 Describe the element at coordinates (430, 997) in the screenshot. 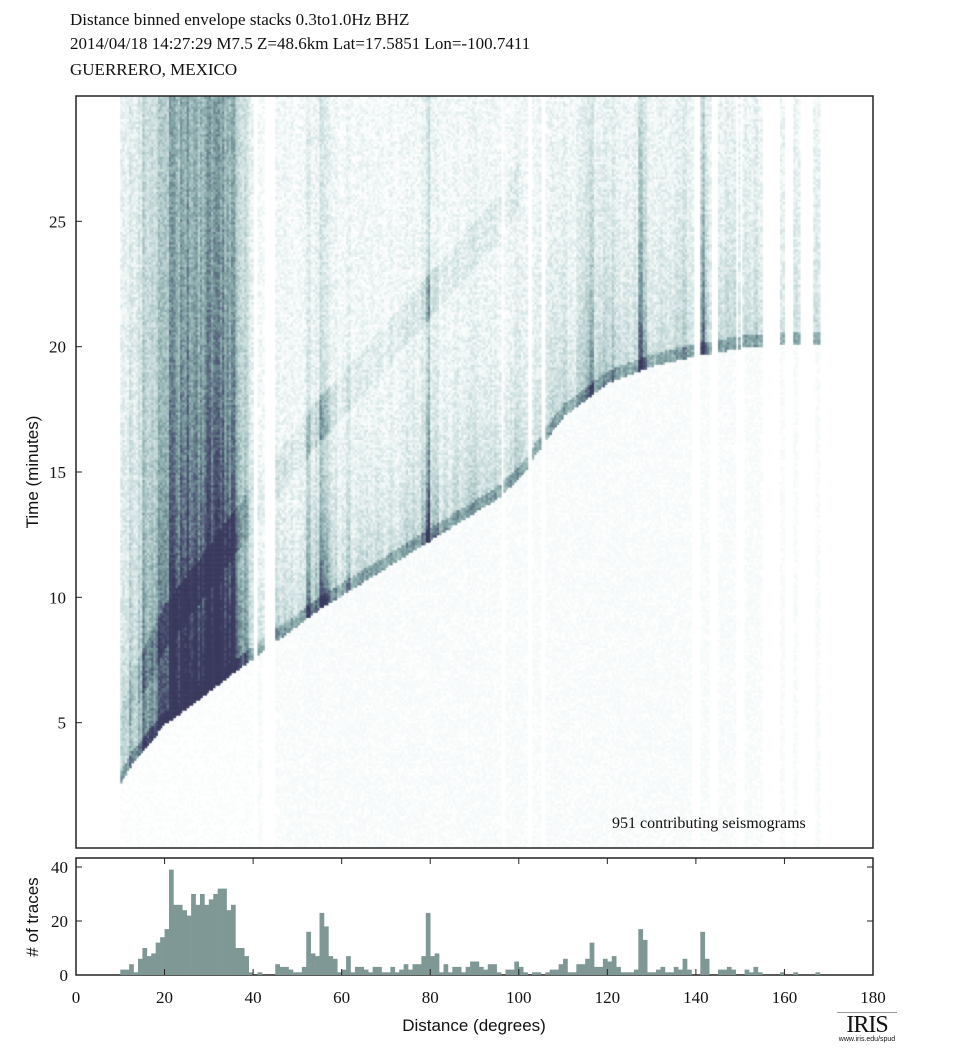

I see `x-tick-label: 80` at that location.